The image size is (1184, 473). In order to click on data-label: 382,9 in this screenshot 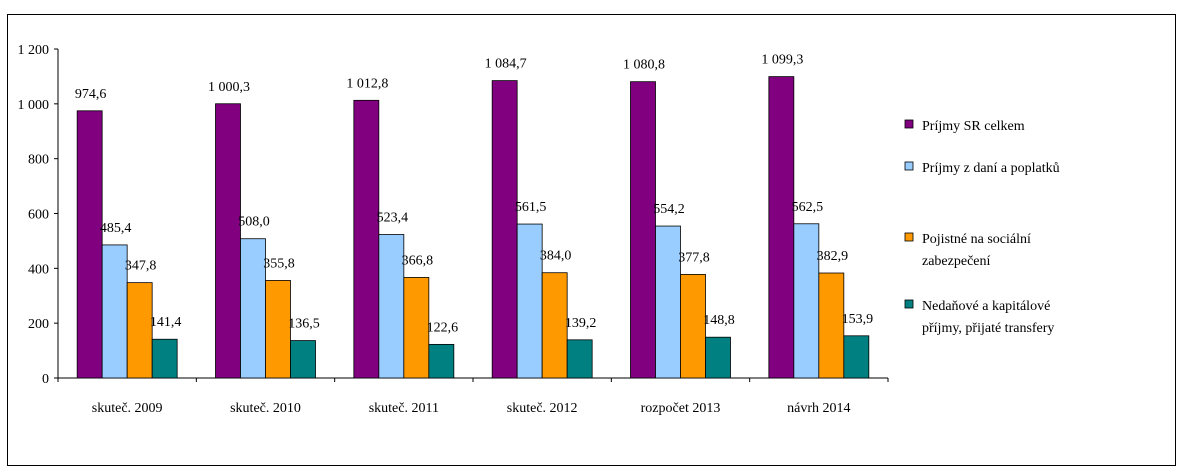, I will do `click(833, 256)`.